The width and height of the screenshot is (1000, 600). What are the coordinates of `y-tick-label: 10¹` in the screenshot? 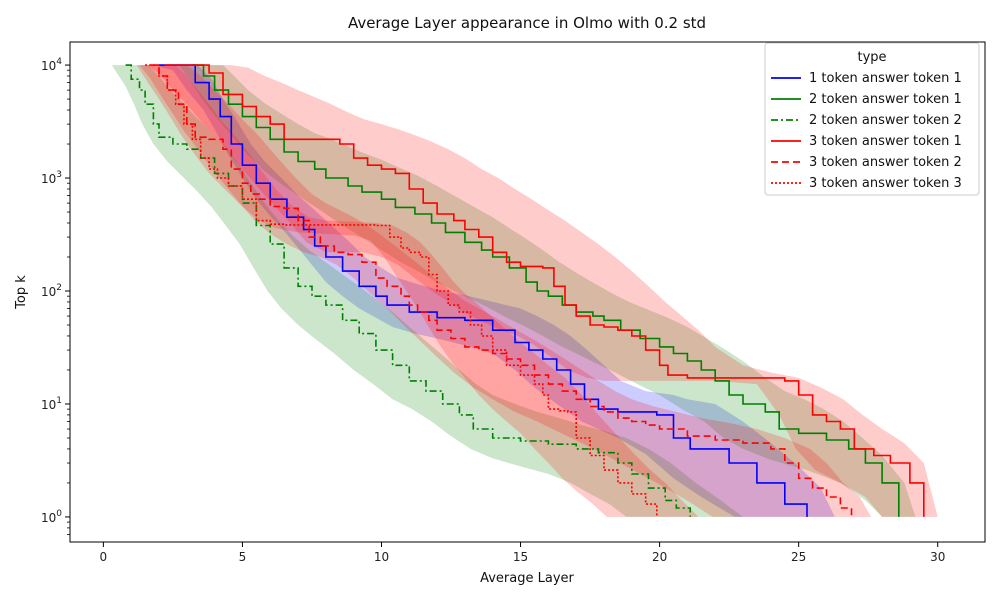 It's located at (51, 404).